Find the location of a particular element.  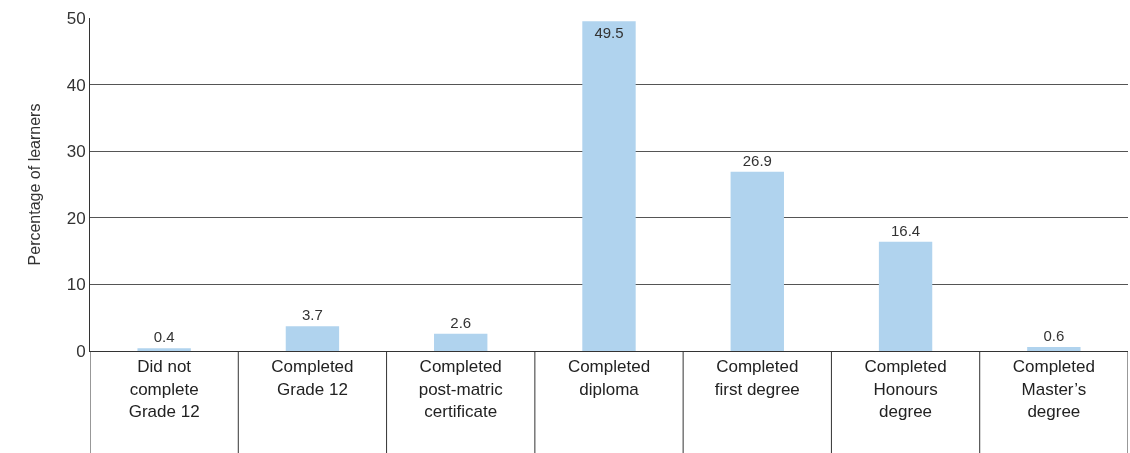

data-label: 0.4 is located at coordinates (164, 337).